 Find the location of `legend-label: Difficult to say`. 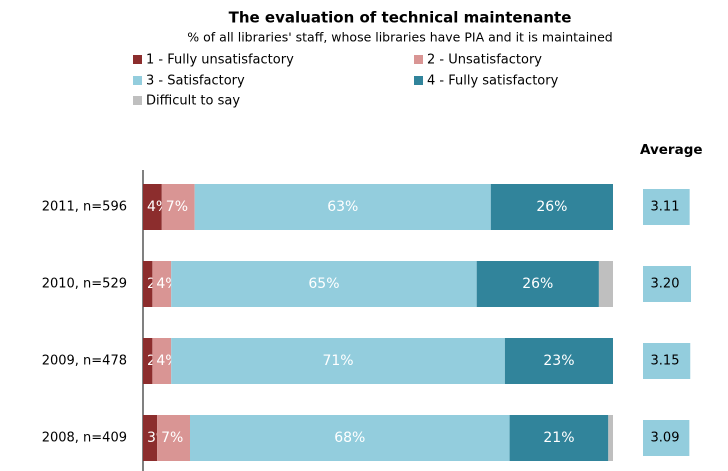

legend-label: Difficult to say is located at coordinates (193, 101).